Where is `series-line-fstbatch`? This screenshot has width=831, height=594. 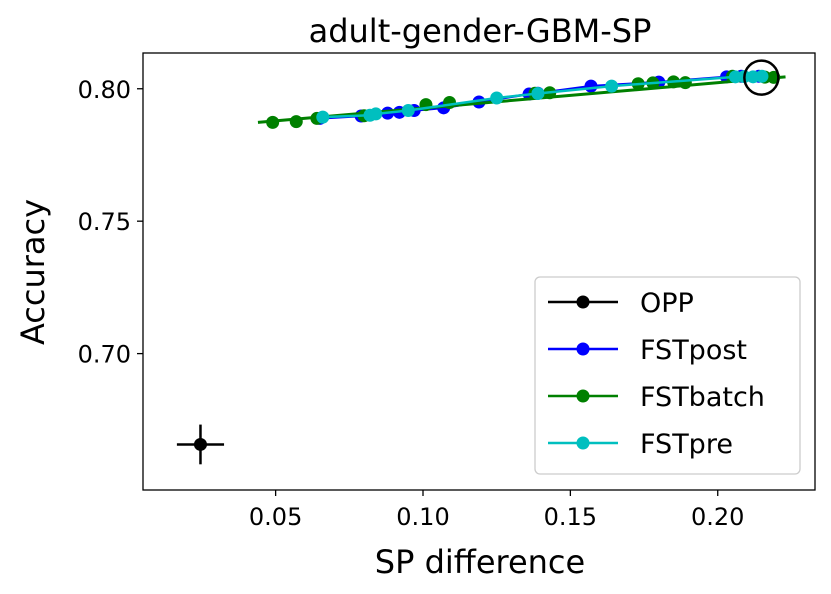 series-line-fstbatch is located at coordinates (521, 99).